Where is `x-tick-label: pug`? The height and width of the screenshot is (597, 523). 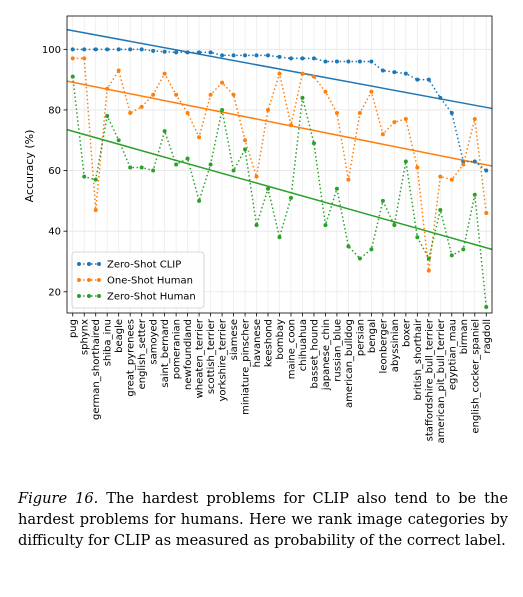 x-tick-label: pug is located at coordinates (73, 328).